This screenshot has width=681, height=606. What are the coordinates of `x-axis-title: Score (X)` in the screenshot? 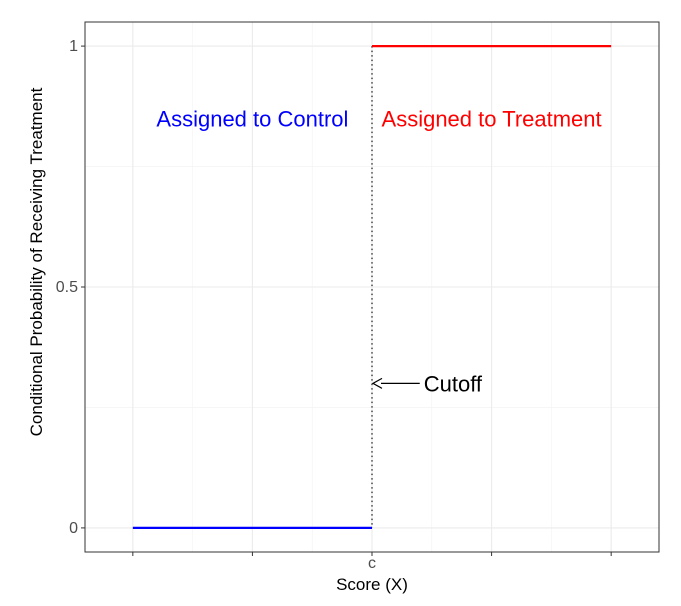 It's located at (372, 584).